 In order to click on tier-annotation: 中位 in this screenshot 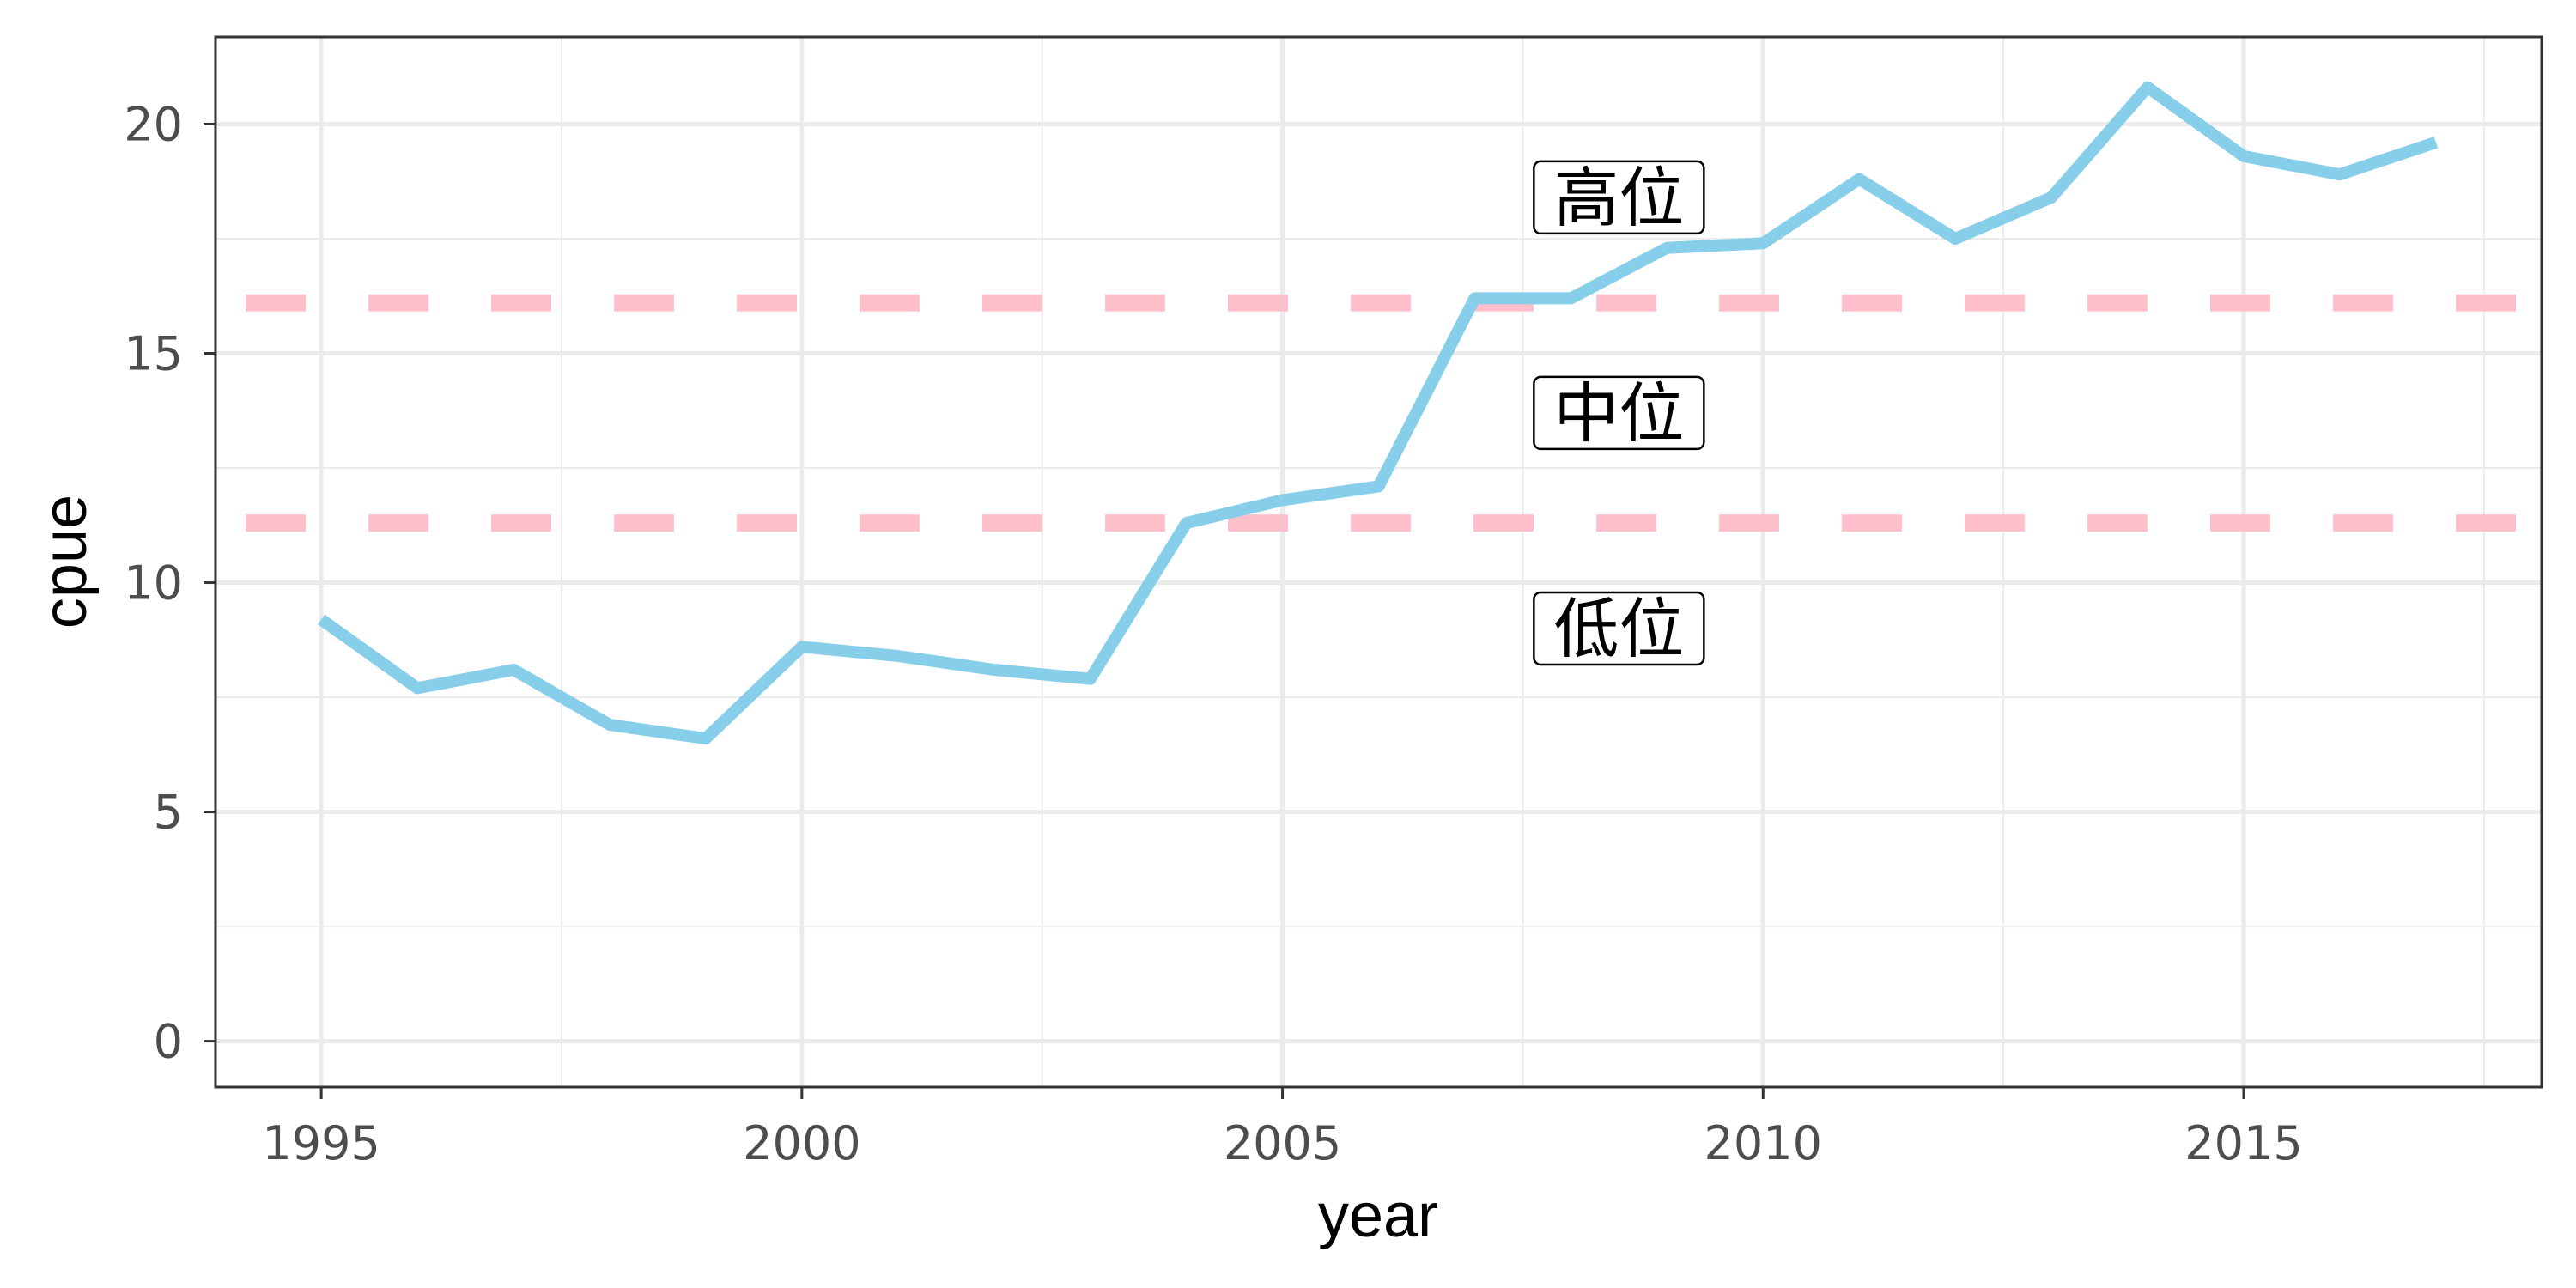, I will do `click(1619, 413)`.